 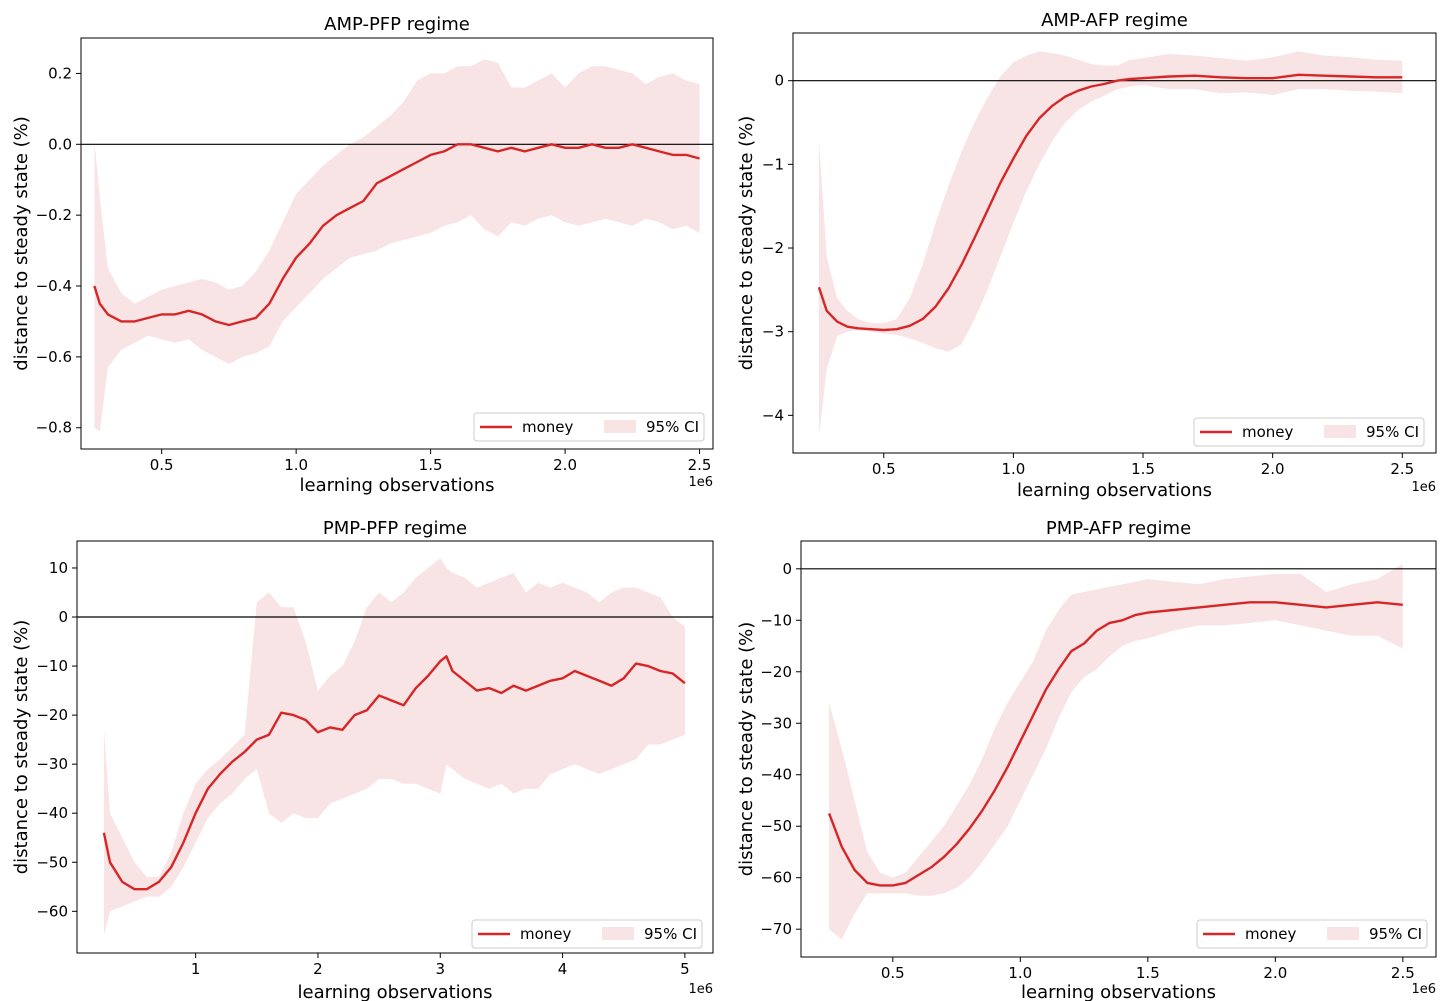 What do you see at coordinates (60, 144) in the screenshot?
I see `y-tick-label: 0.0` at bounding box center [60, 144].